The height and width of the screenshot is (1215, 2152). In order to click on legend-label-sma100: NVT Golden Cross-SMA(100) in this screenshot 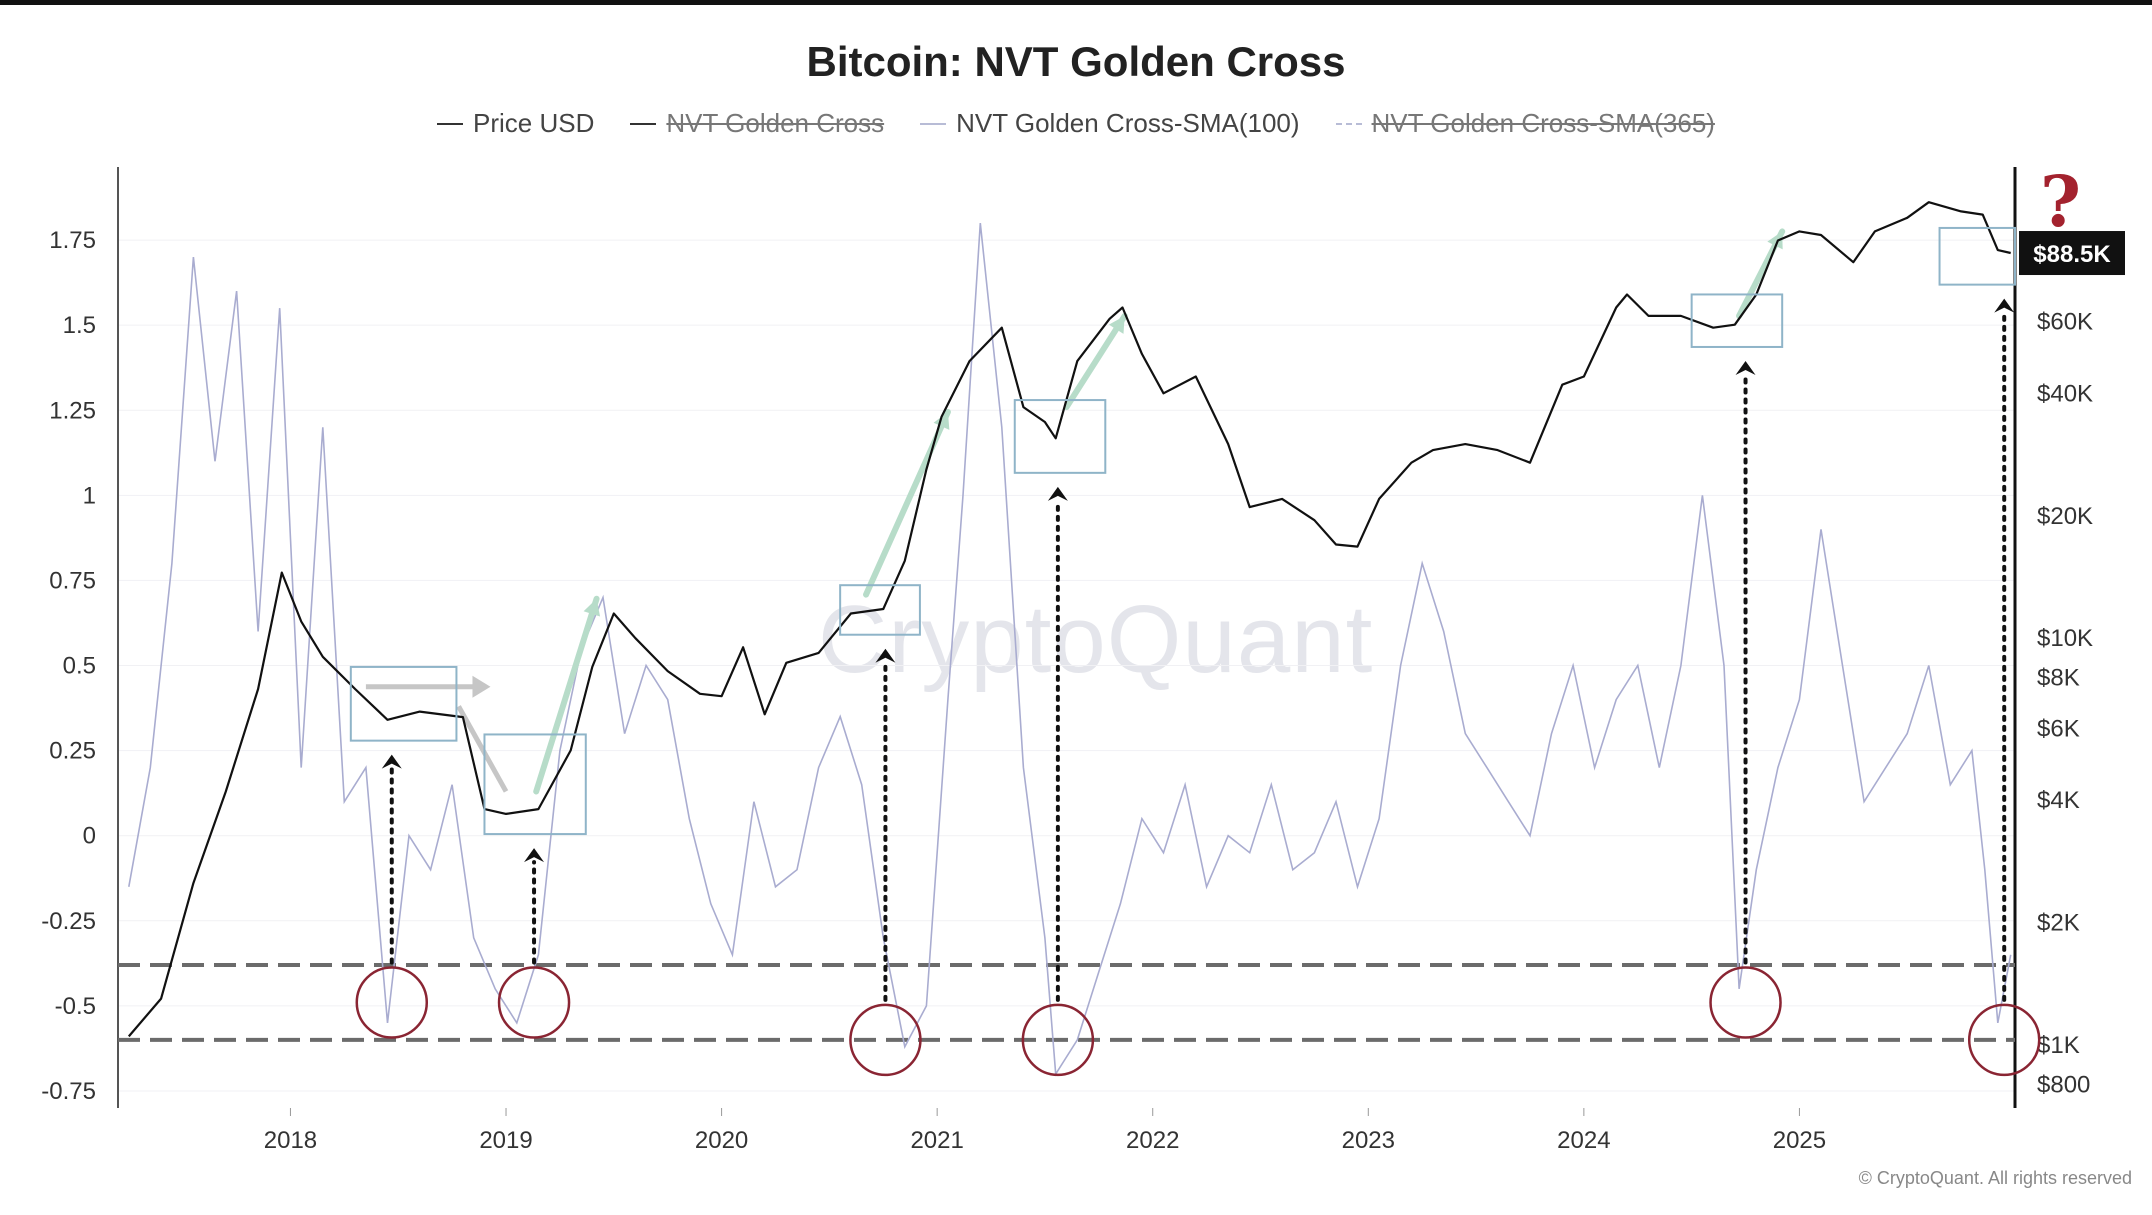, I will do `click(1128, 123)`.